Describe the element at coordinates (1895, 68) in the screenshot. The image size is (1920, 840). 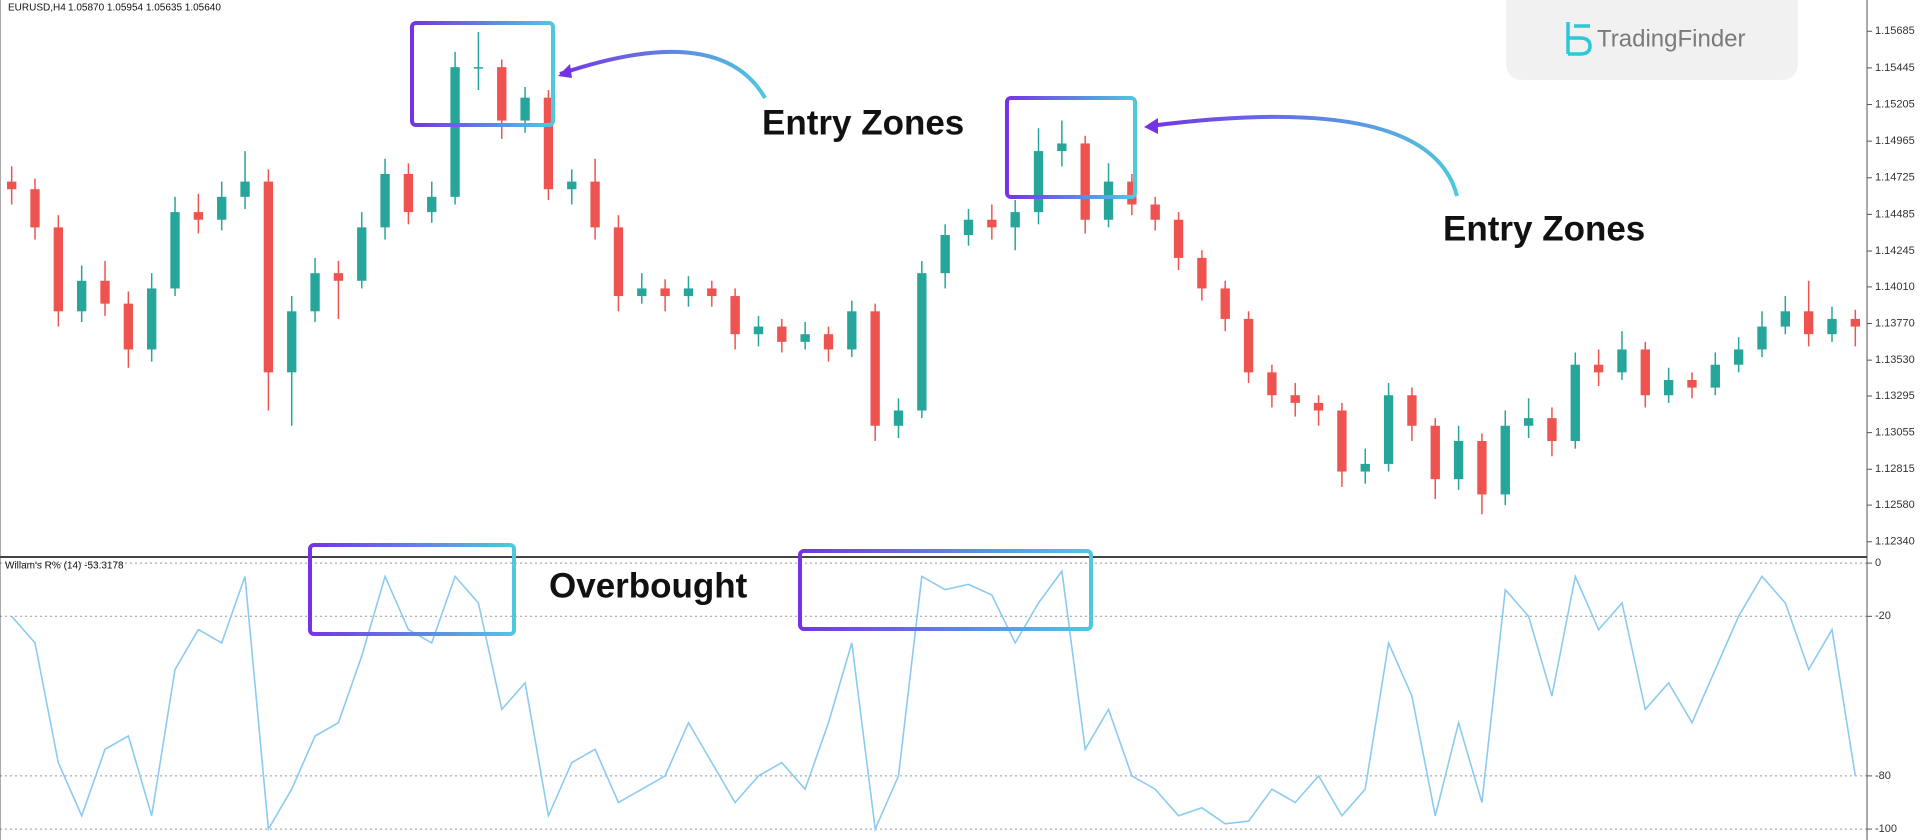
I see `y-tick-label: 1.15445` at that location.